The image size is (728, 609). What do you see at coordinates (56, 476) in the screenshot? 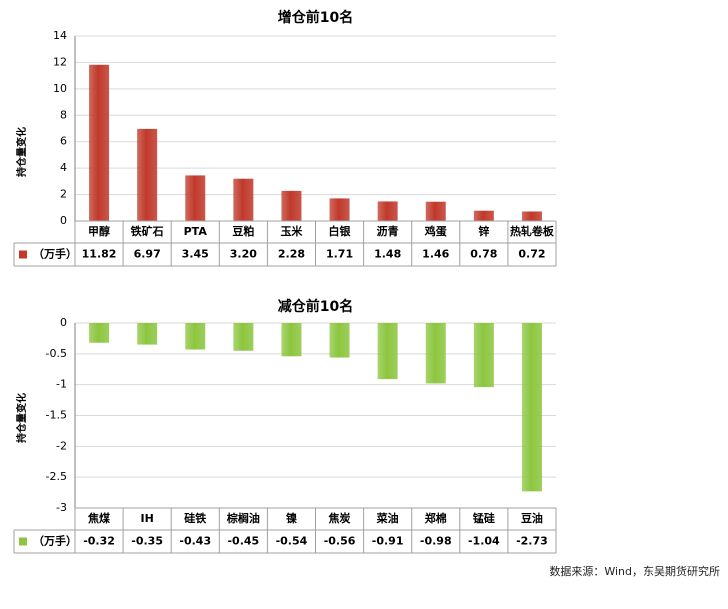
I see `bottom-y-tick-label: -2.5` at bounding box center [56, 476].